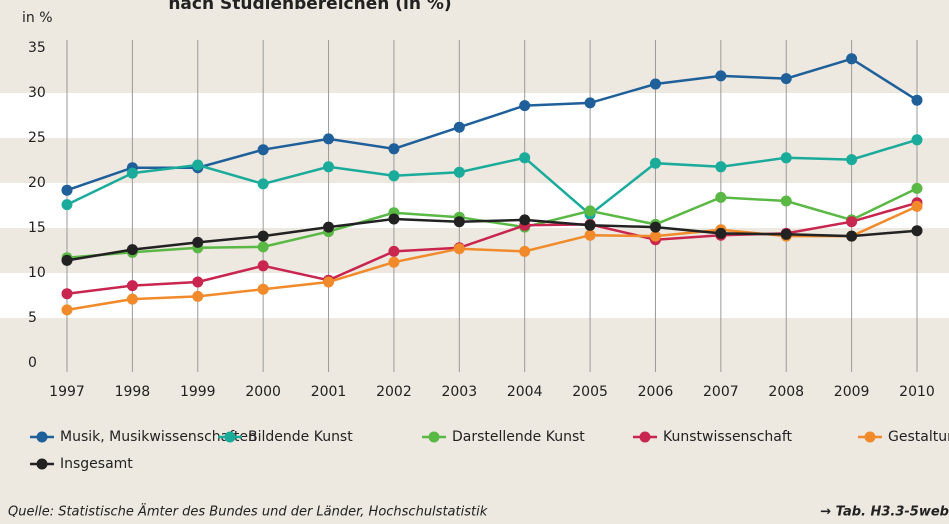  I want to click on legend-label: Darstellende Kunst, so click(518, 437).